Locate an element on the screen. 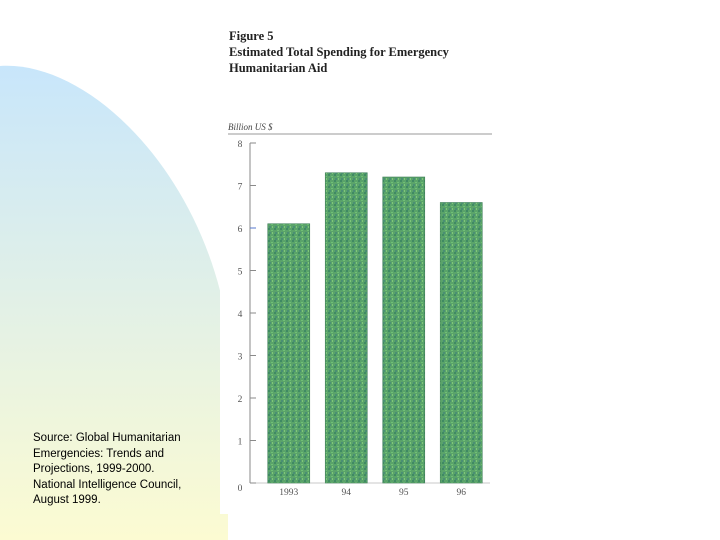 The image size is (720, 540). source-line: Emergencies: Trends and is located at coordinates (99, 453).